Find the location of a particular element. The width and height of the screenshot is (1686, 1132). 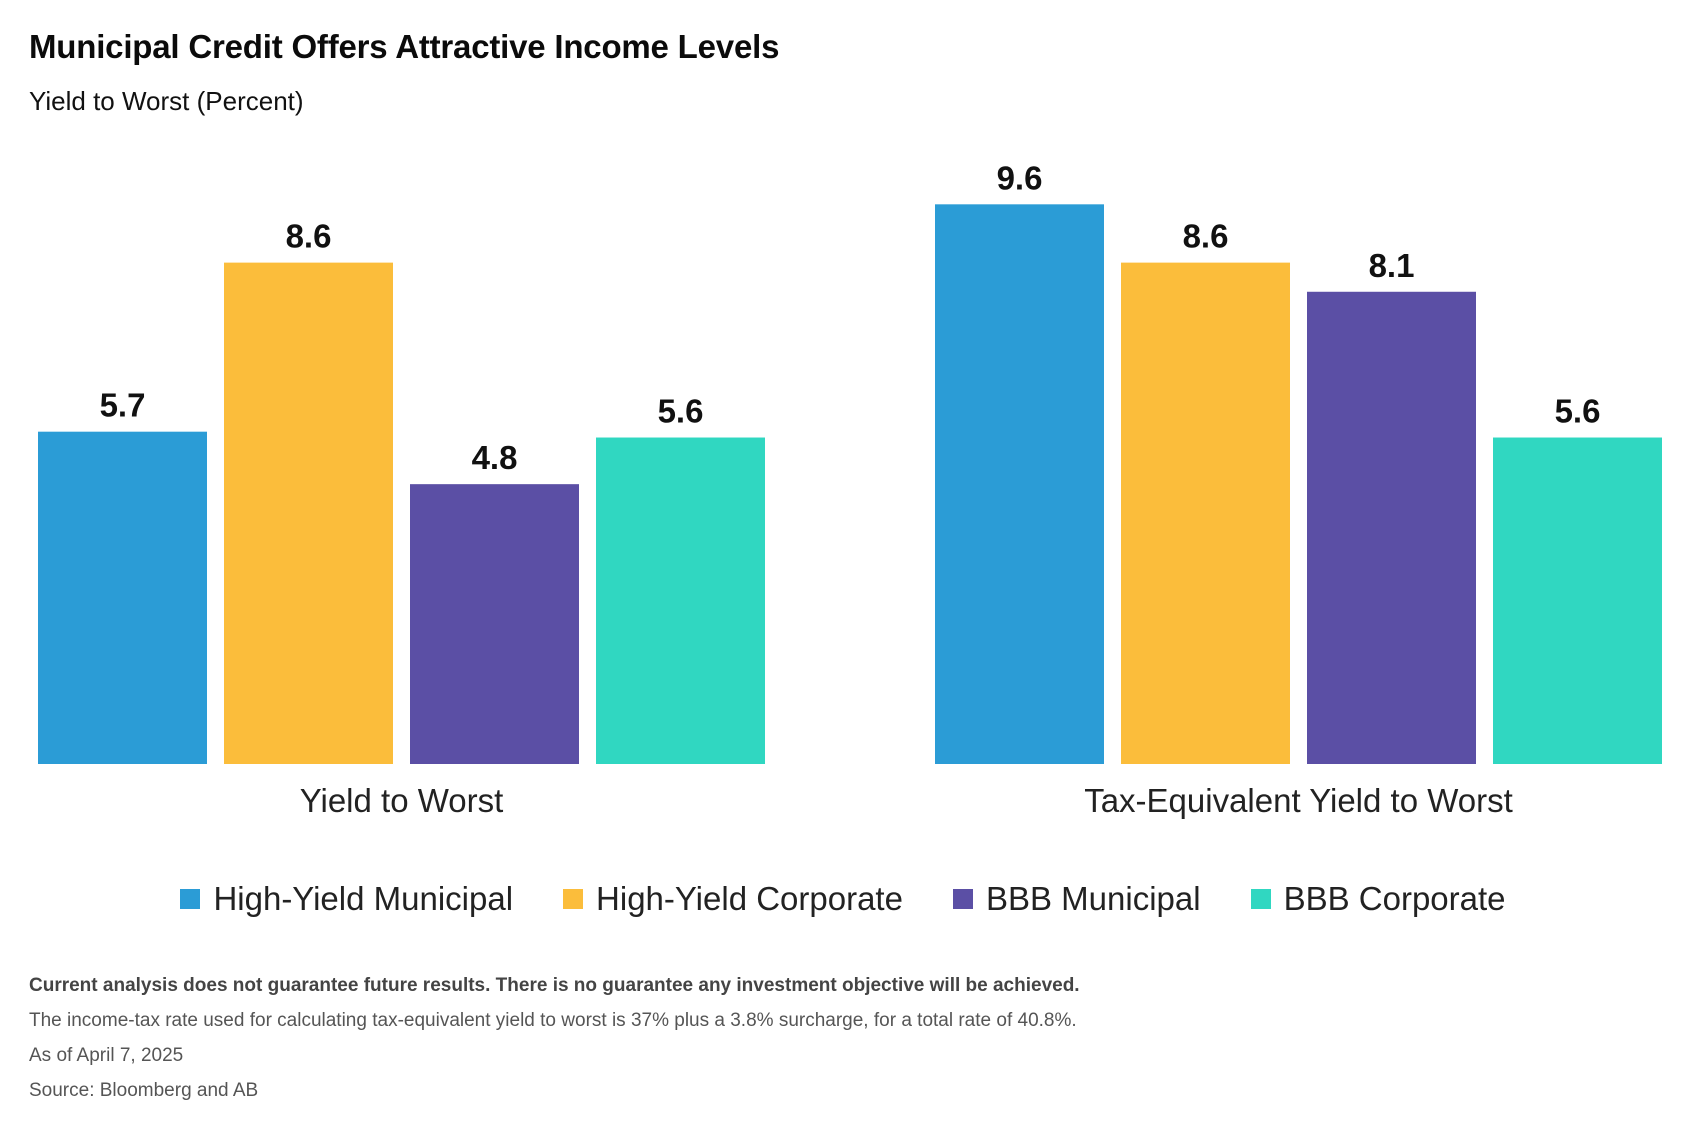

category-label-yield-to-worst: Yield to Worst is located at coordinates (402, 800).